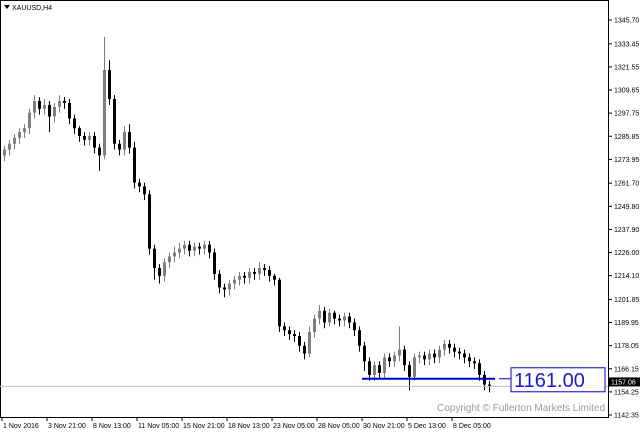 The width and height of the screenshot is (640, 432). I want to click on y-tick-label: 1333.45, so click(626, 44).